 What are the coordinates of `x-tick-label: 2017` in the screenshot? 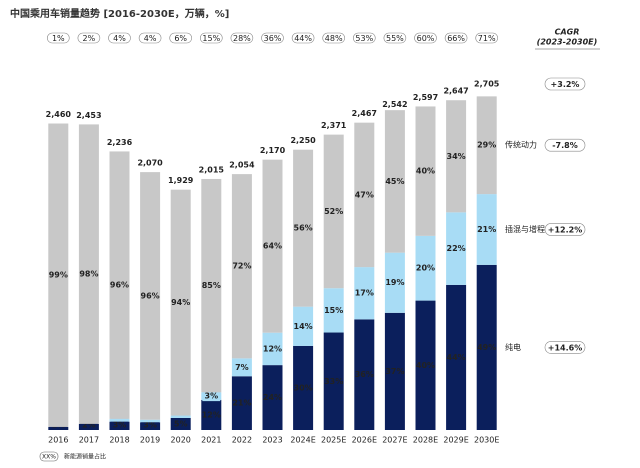 It's located at (89, 440).